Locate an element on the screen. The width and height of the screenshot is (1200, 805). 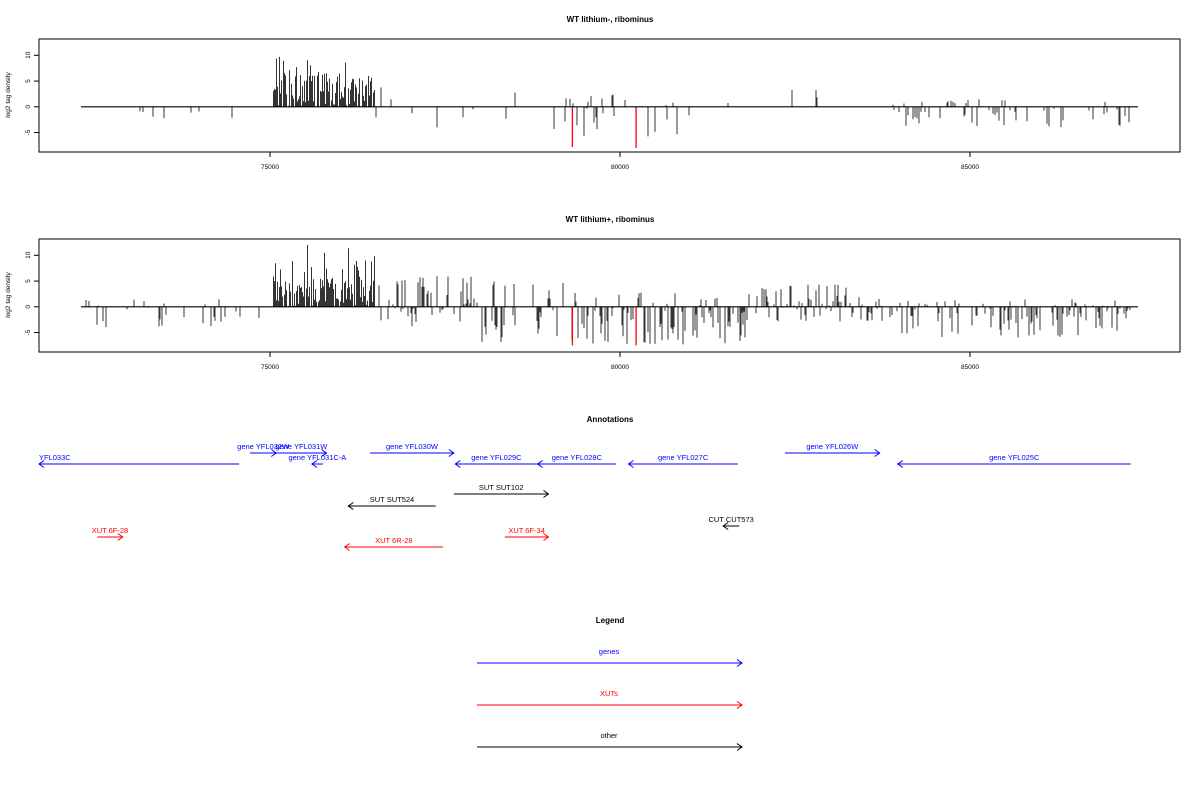
annotation-gene: gene YFL031C-A is located at coordinates (317, 460).